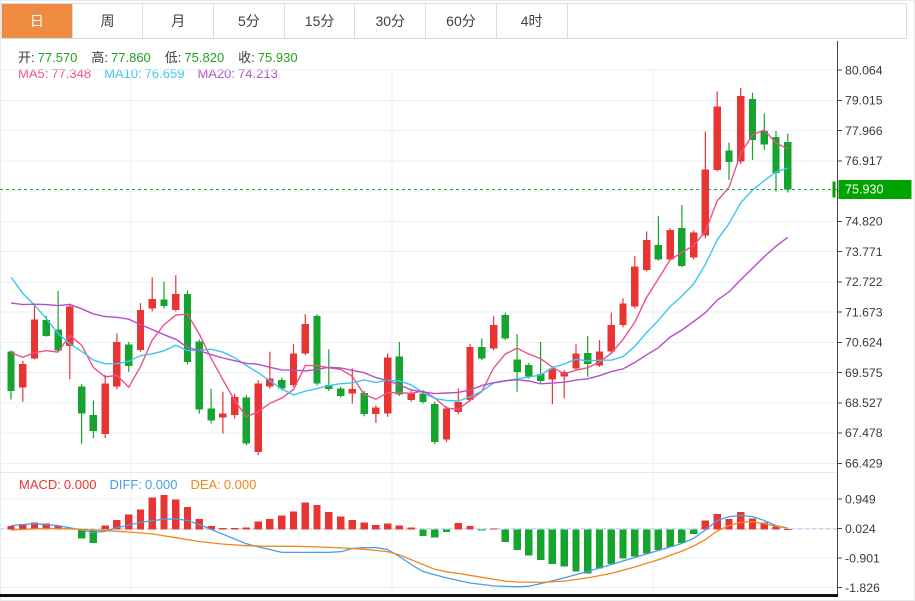 The width and height of the screenshot is (915, 601). I want to click on tab-min15: 15分, so click(320, 21).